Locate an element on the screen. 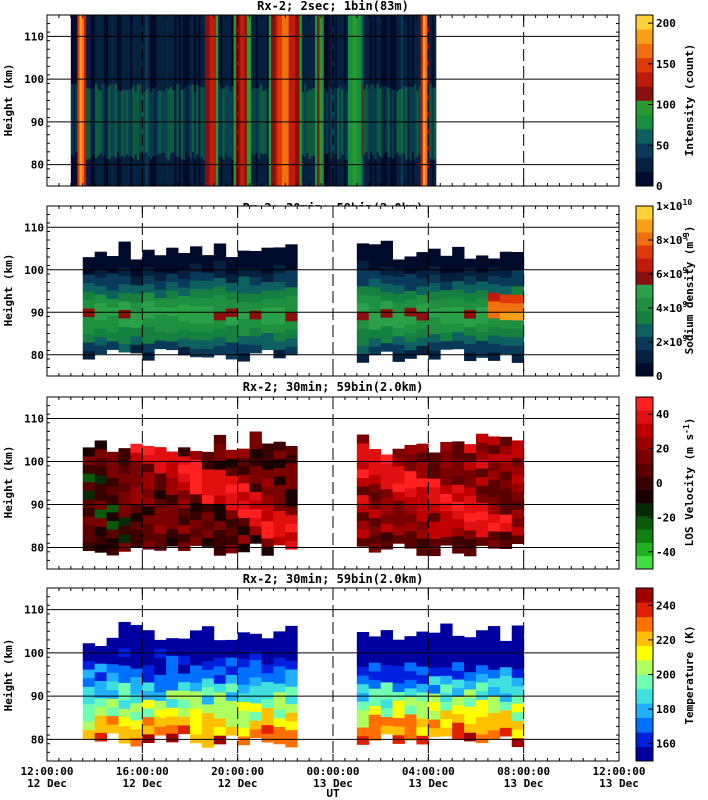 Image resolution: width=708 pixels, height=800 pixels. panel-3-title: Rx-2; 30min; 59bin(2.0km) is located at coordinates (333, 387).